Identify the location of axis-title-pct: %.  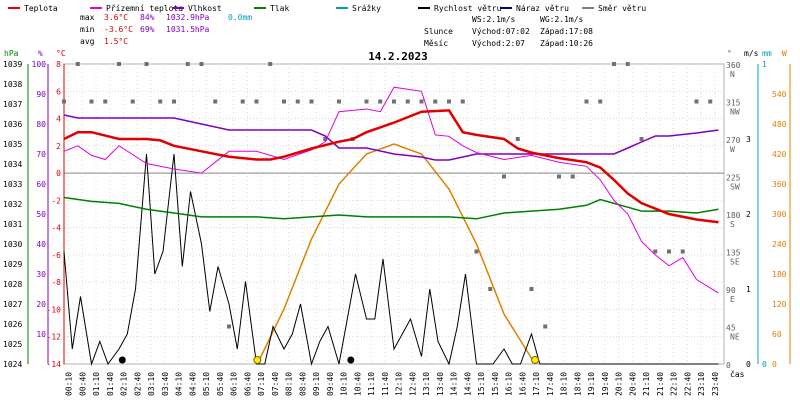
(40, 53).